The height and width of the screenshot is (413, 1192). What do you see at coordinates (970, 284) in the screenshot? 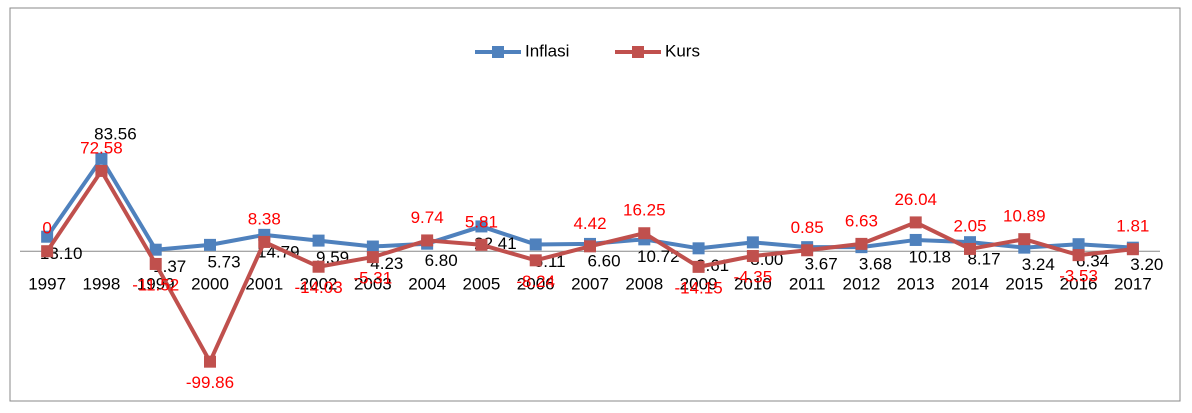
I see `x-tick-label: 2014` at bounding box center [970, 284].